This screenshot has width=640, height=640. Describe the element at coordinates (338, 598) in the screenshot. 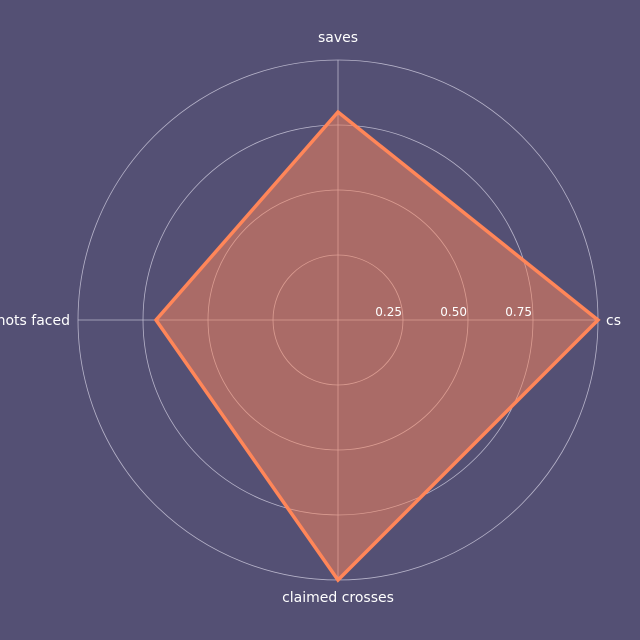

I see `category-label: claimed crosses` at that location.